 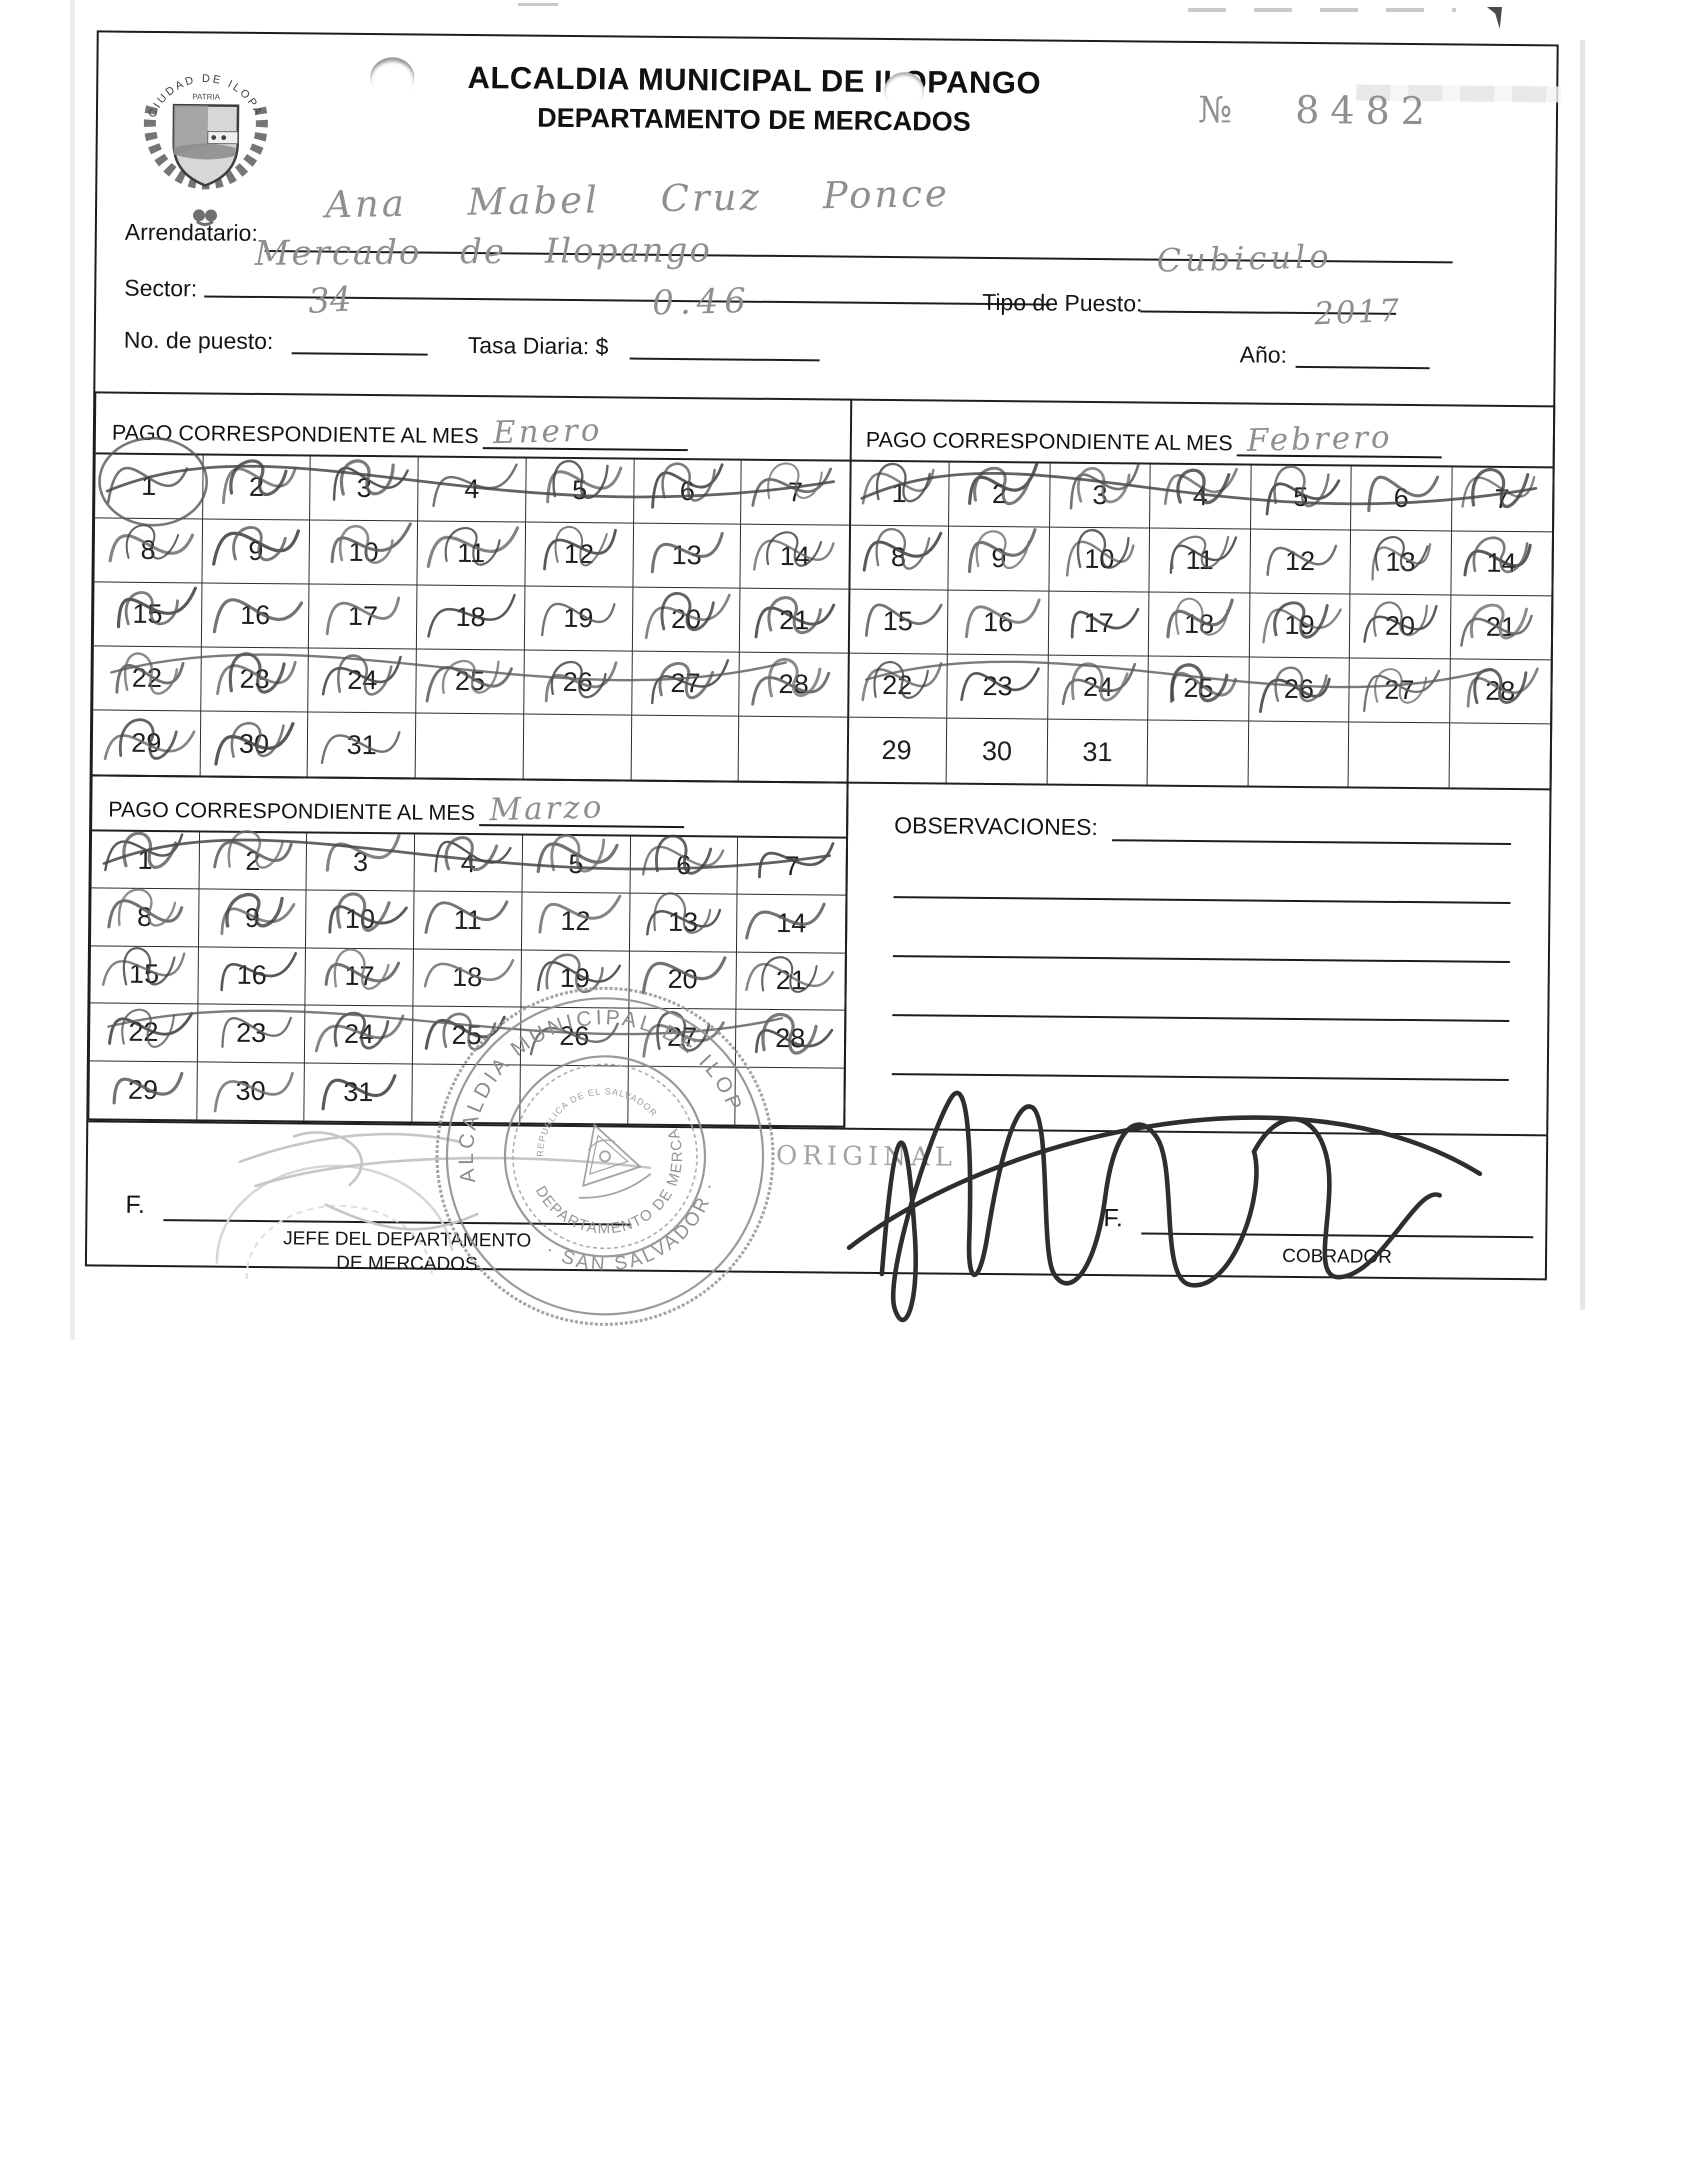 I want to click on day-cell: 16, so click(x=255, y=616).